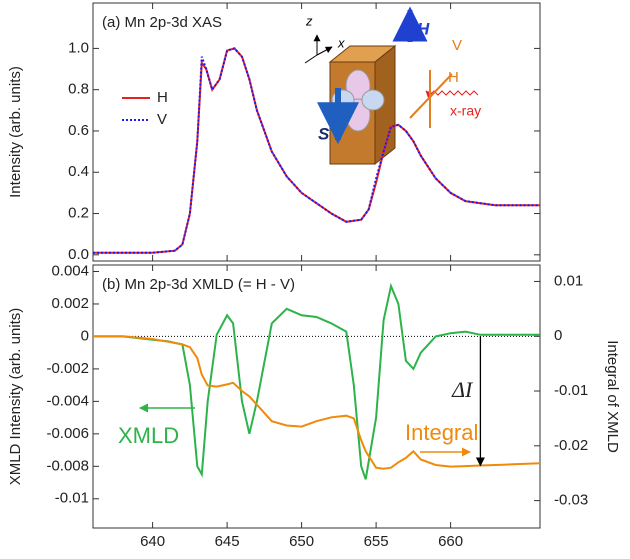 The height and width of the screenshot is (559, 630). I want to click on y2-axis-label: Integral of XMLD, so click(612, 396).